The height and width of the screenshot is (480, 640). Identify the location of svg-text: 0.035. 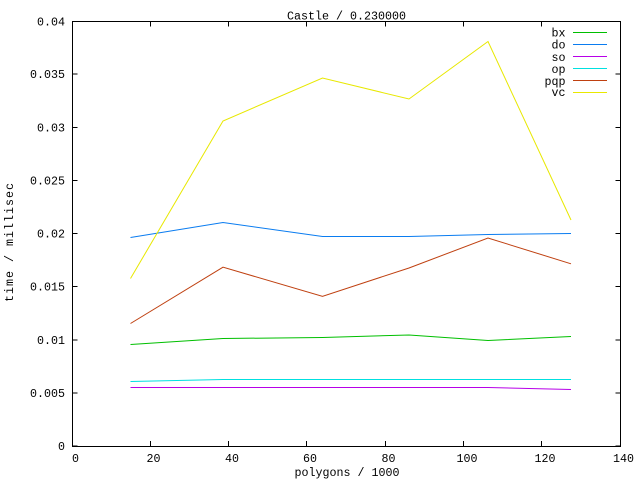
(47, 75).